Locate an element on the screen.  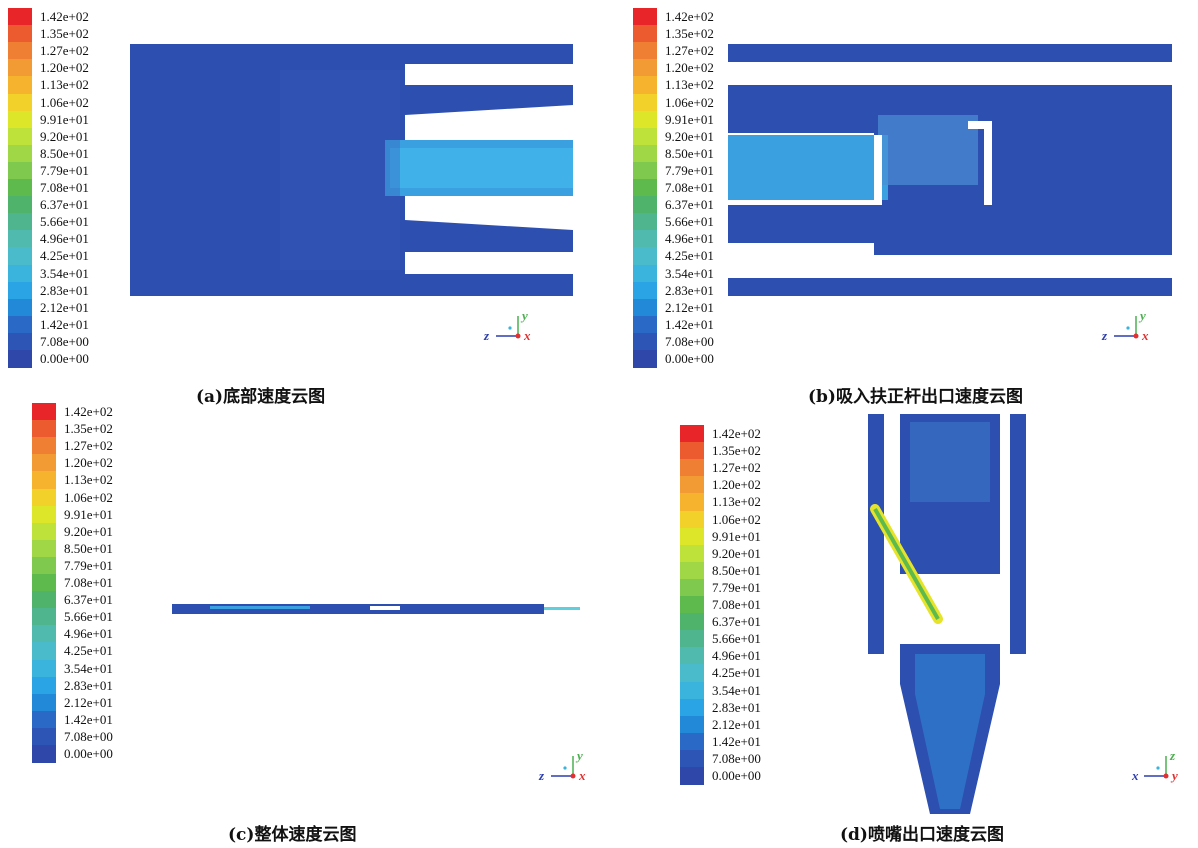
legend-label: 1.42e+02 is located at coordinates (689, 16).